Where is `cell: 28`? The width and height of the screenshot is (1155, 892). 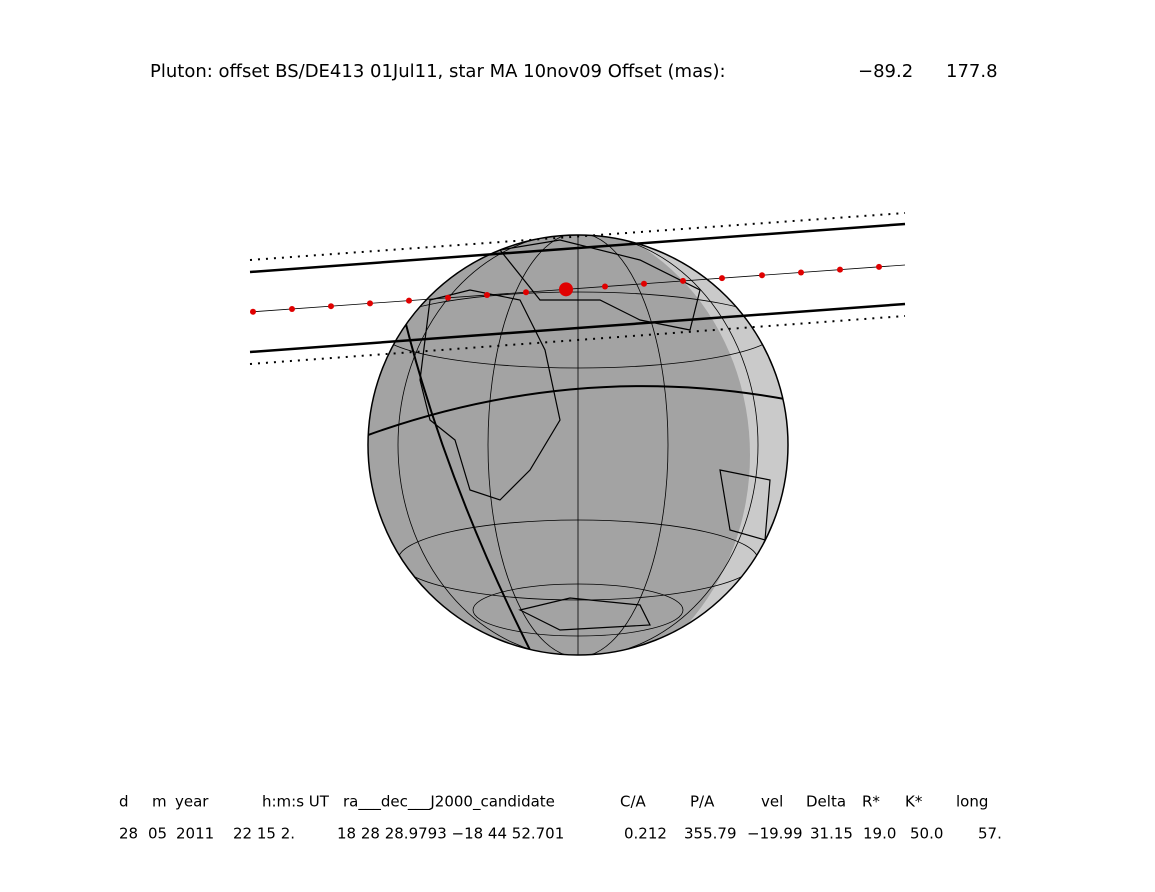
cell: 28 is located at coordinates (128, 834).